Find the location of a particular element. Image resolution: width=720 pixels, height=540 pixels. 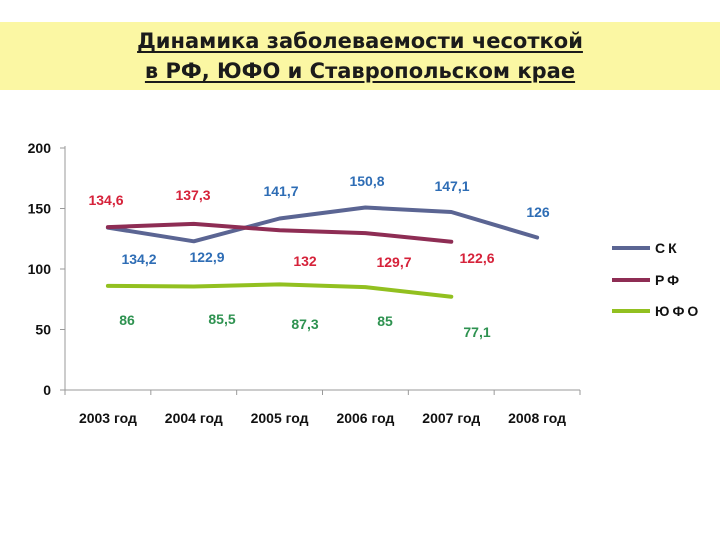

data-label-series-2: 122,6 is located at coordinates (476, 258).